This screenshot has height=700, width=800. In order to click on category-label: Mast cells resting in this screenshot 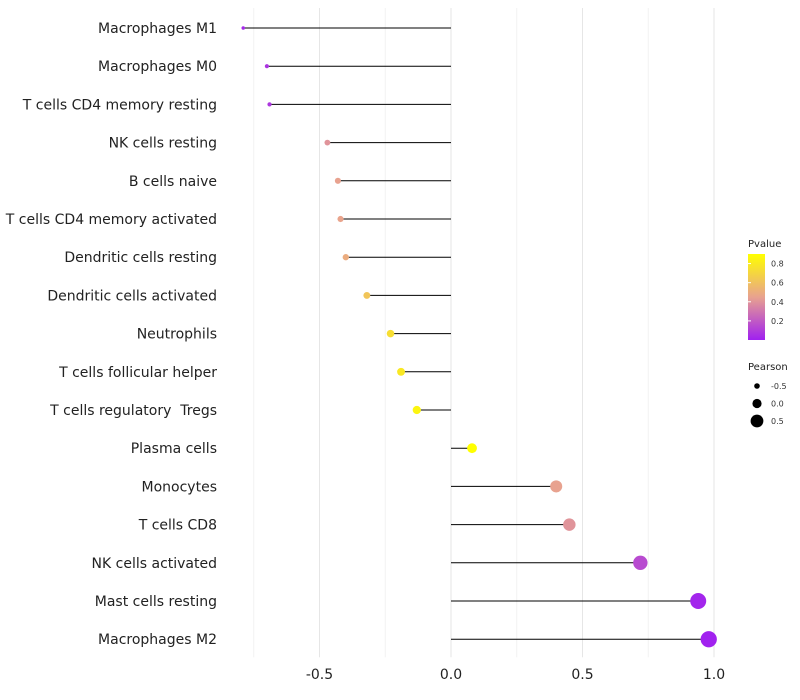, I will do `click(156, 602)`.